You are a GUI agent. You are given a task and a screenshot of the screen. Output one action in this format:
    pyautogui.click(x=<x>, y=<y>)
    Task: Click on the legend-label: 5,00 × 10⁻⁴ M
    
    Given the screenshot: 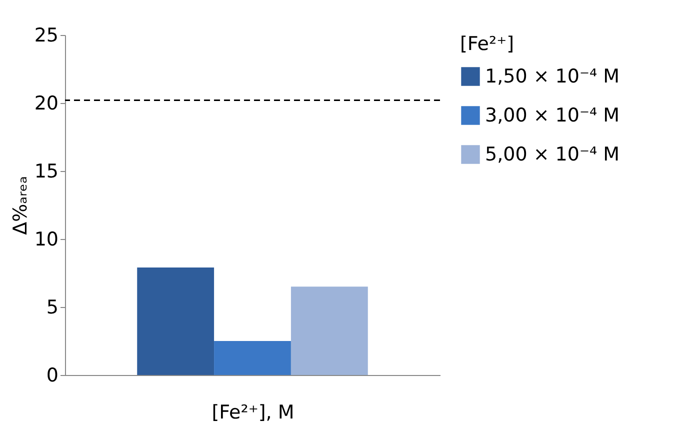 What is the action you would take?
    pyautogui.click(x=552, y=155)
    